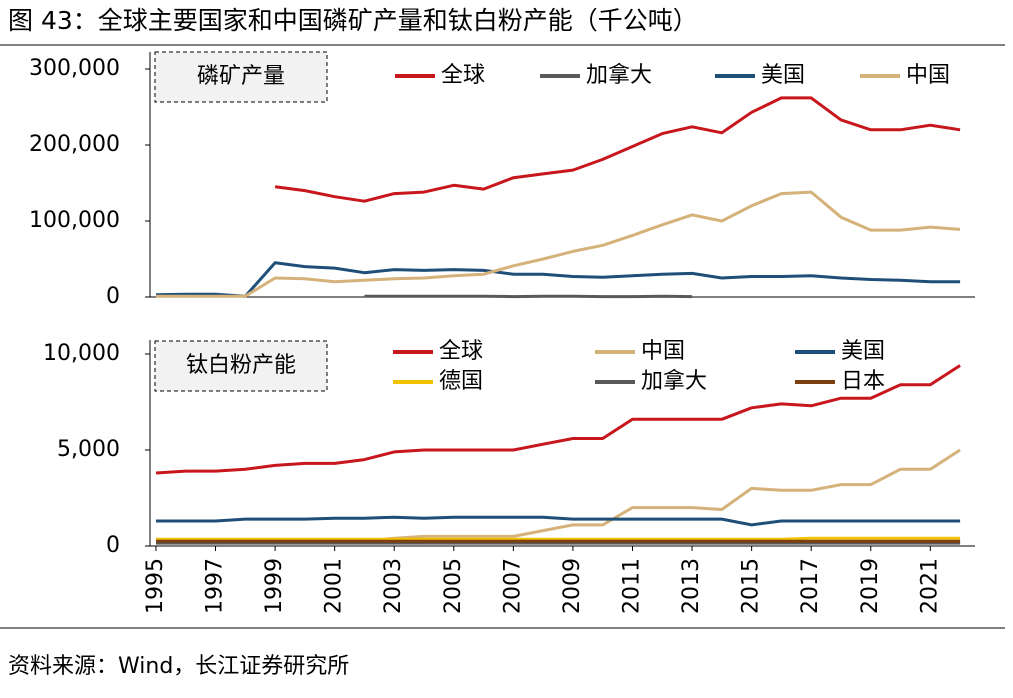  I want to click on x-tick-label: 1995, so click(155, 586).